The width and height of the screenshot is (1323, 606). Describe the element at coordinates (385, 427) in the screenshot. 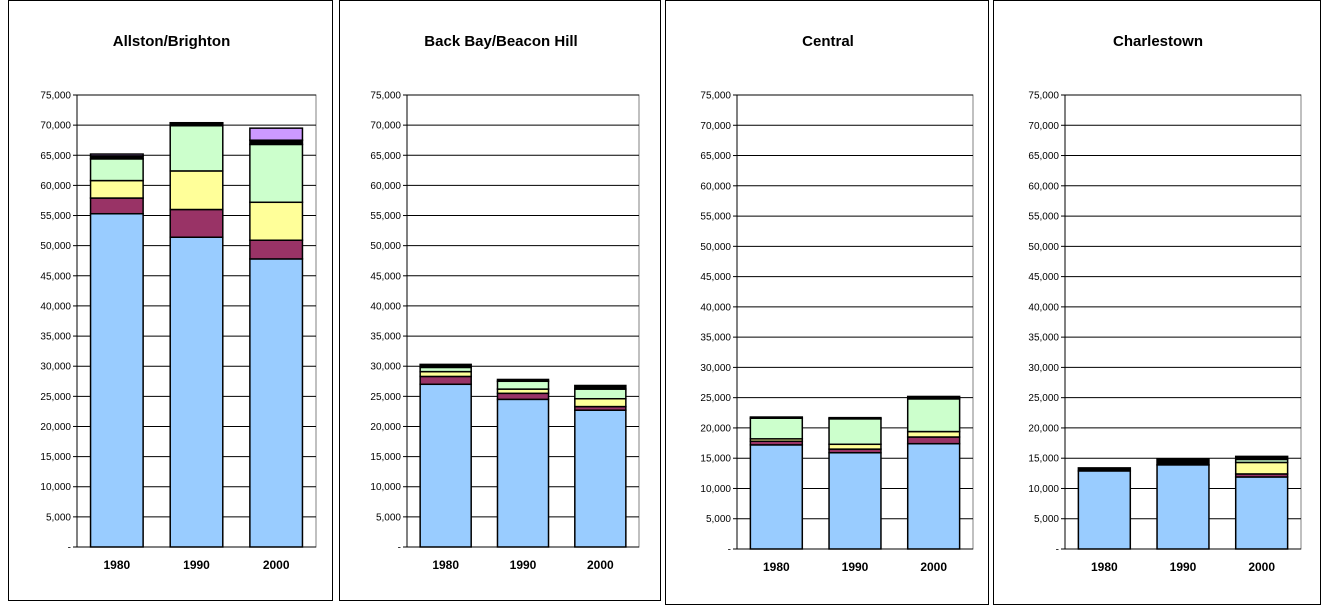

I see `y-tick-label: 20,000` at that location.